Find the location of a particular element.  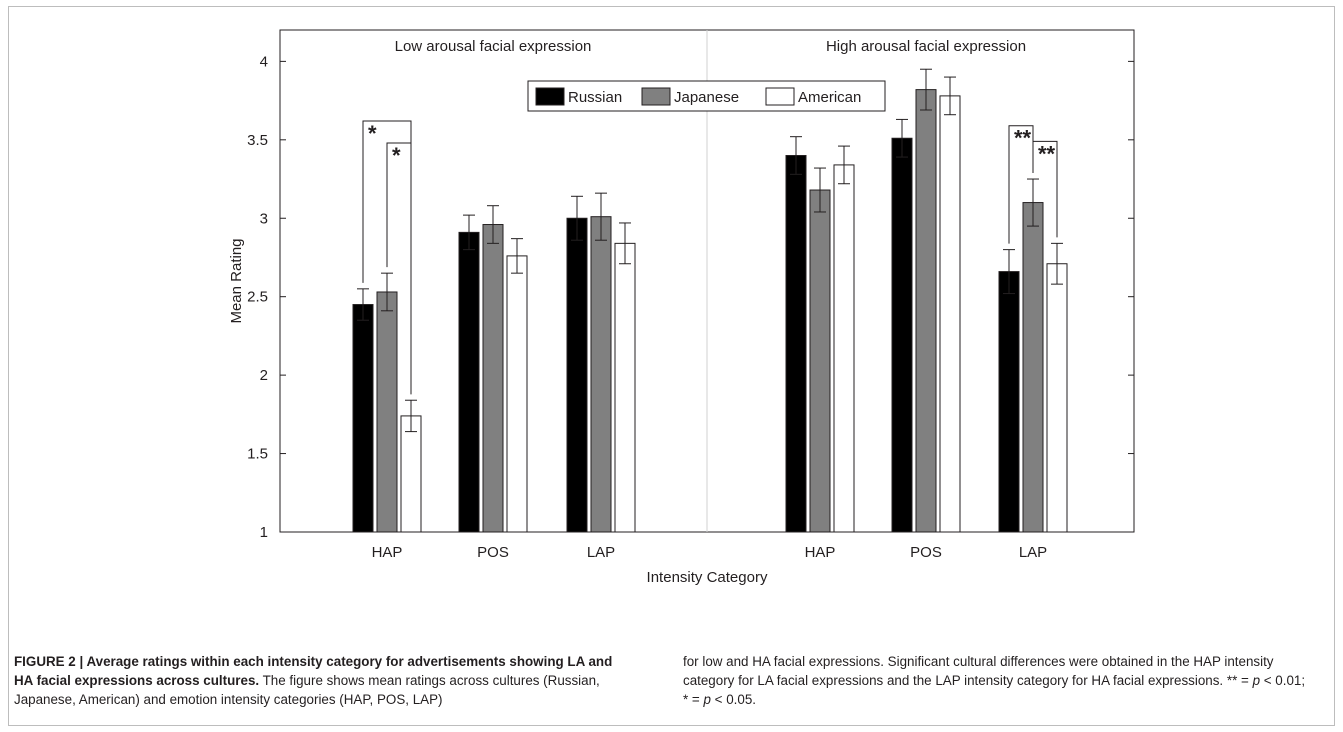

legend-label: Japanese is located at coordinates (706, 97).